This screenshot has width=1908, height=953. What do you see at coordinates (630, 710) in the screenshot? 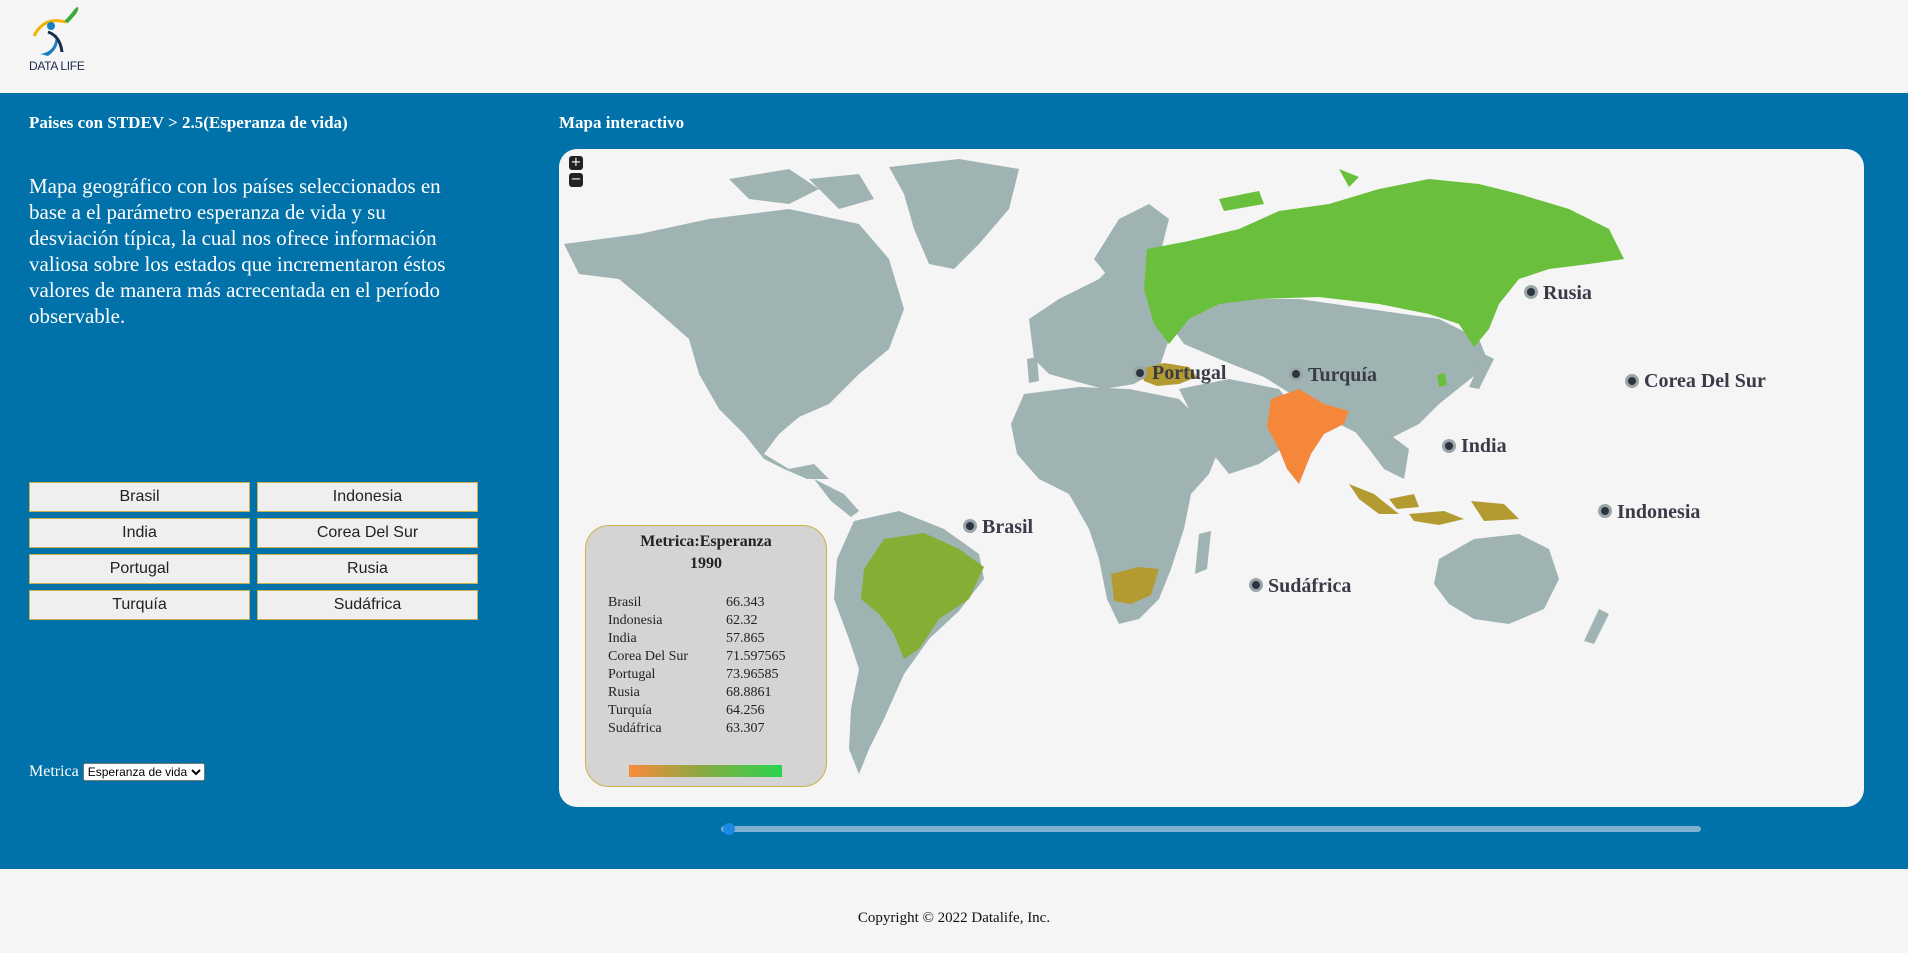
I see `legend-country: Turquía` at bounding box center [630, 710].